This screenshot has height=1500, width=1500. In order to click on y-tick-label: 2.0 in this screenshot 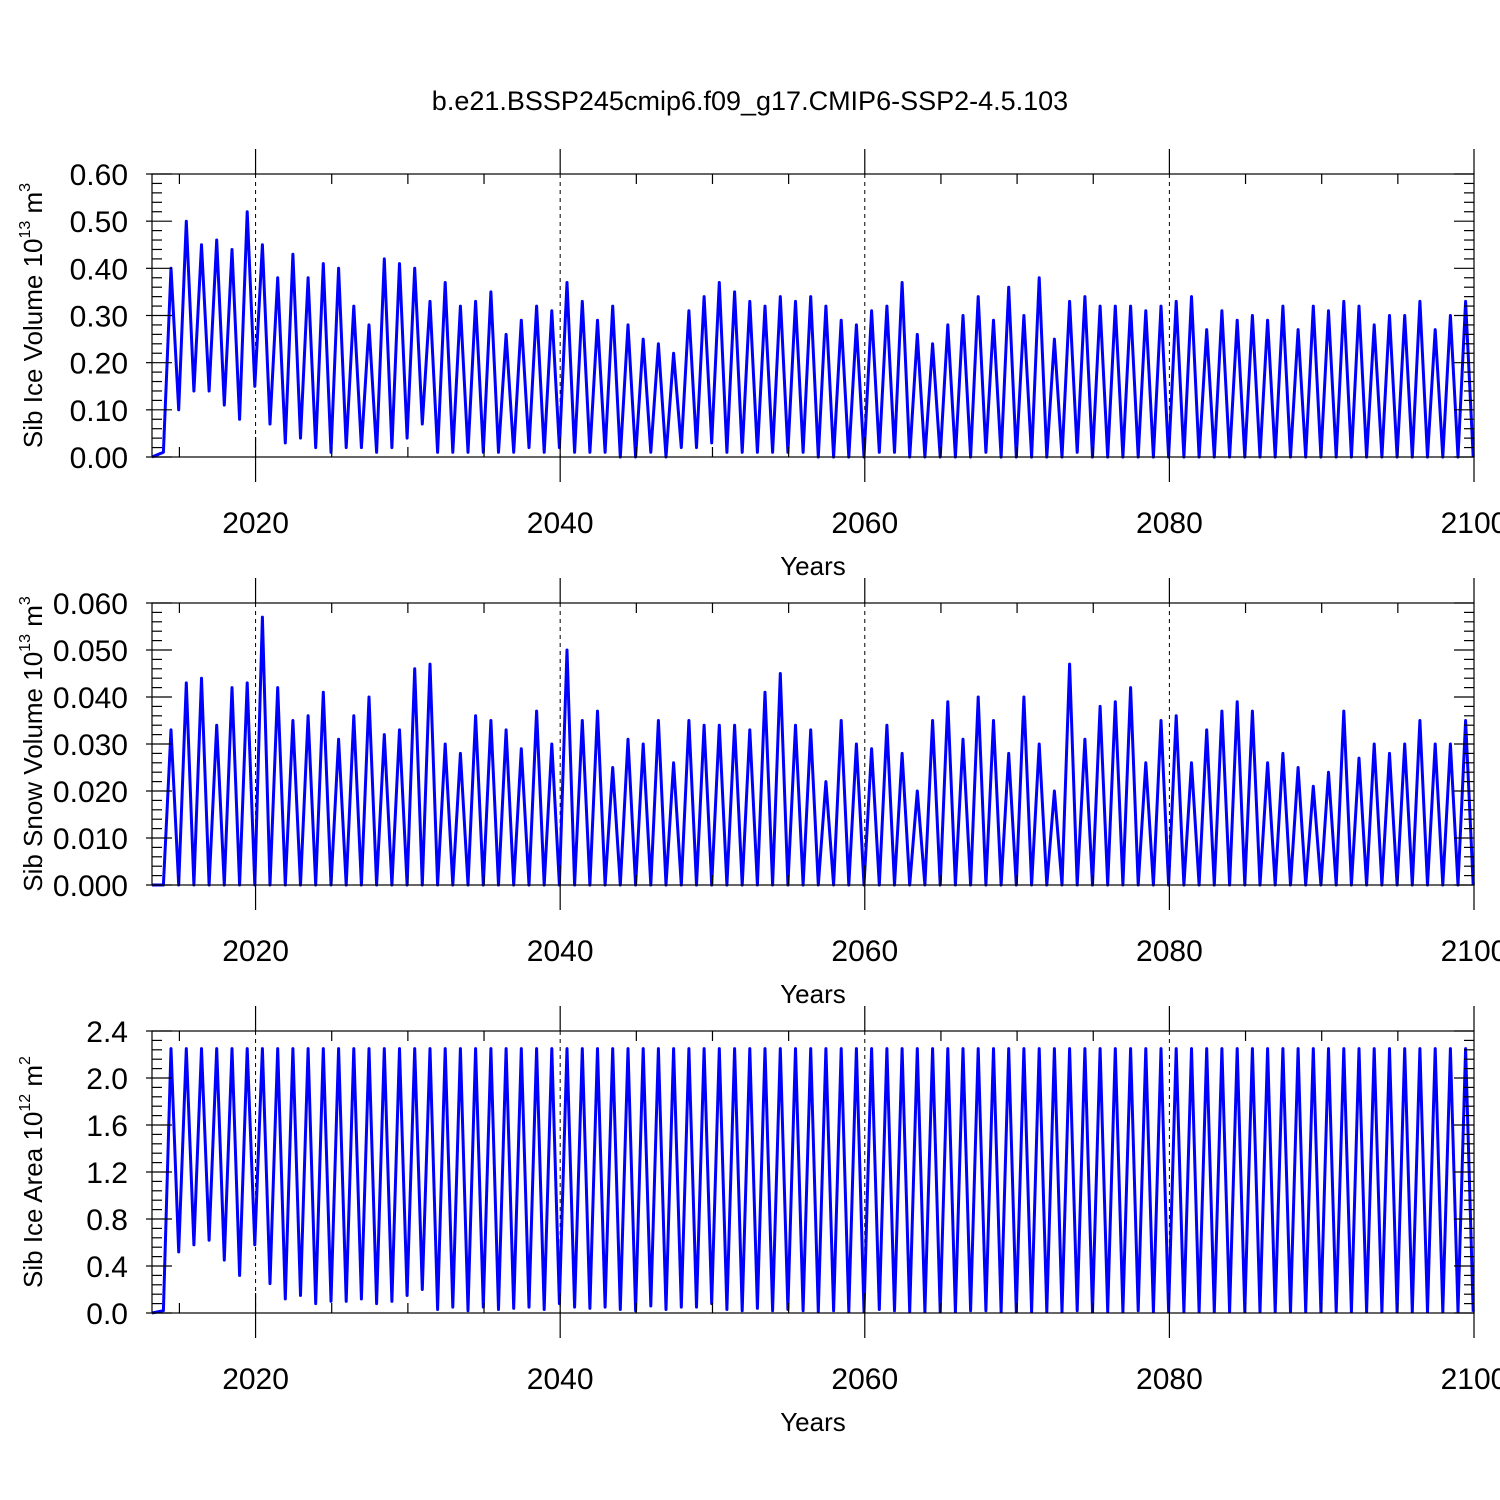, I will do `click(107, 1079)`.